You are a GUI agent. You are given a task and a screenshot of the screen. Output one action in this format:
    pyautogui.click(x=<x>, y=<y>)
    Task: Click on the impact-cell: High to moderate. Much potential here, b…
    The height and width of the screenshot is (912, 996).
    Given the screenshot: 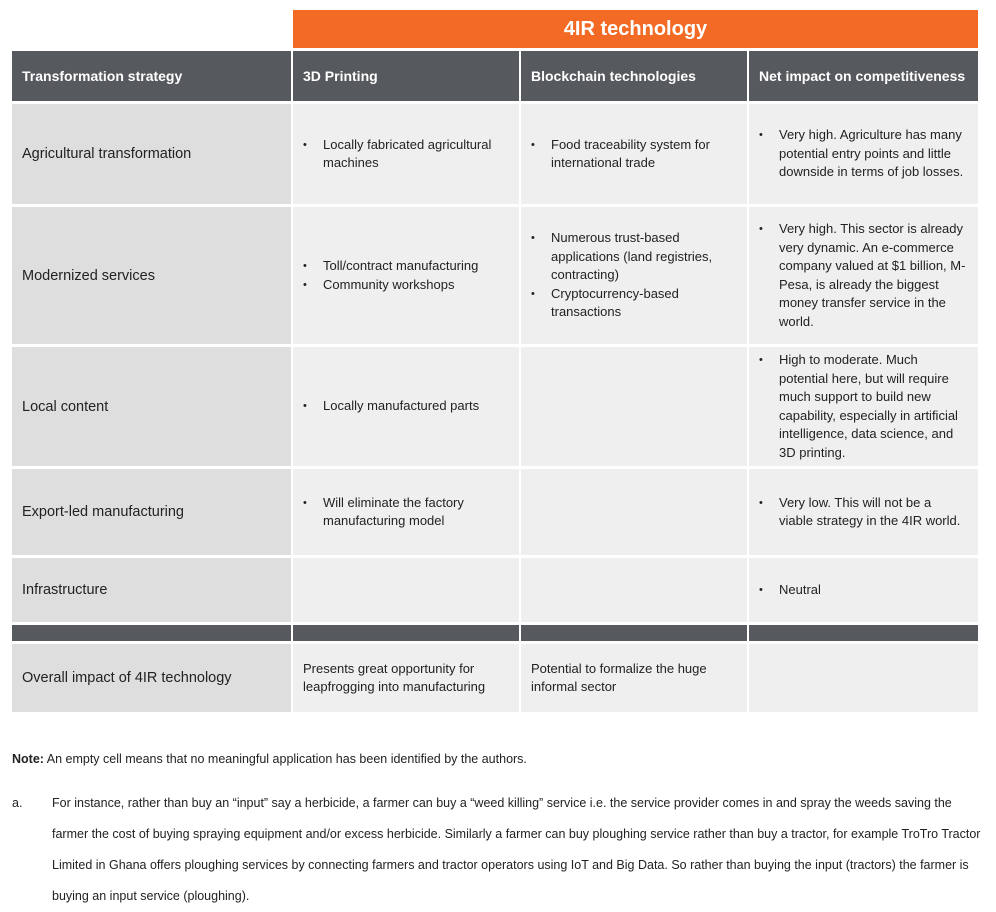 What is the action you would take?
    pyautogui.click(x=863, y=406)
    